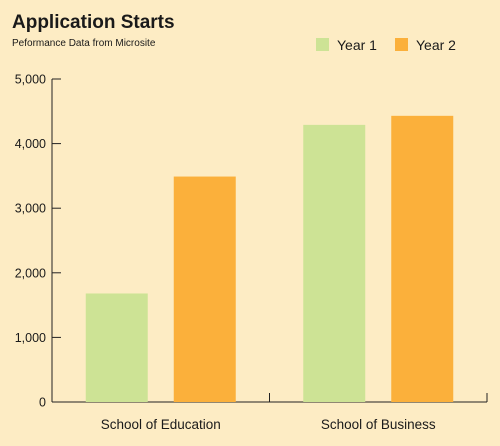 The image size is (500, 446). I want to click on x-category-label: School of Education, so click(161, 424).